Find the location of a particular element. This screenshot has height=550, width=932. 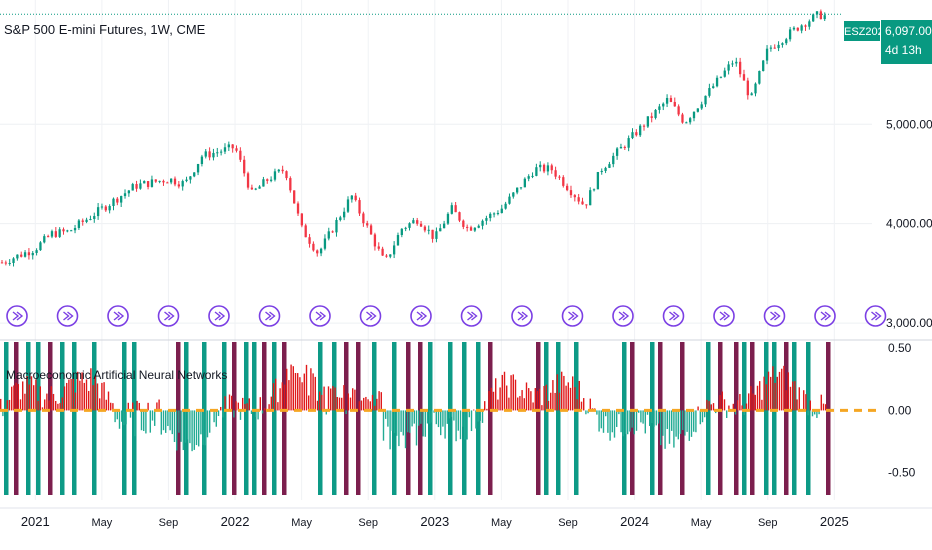

price-badge: 6,097.00 4d 13h is located at coordinates (906, 42).